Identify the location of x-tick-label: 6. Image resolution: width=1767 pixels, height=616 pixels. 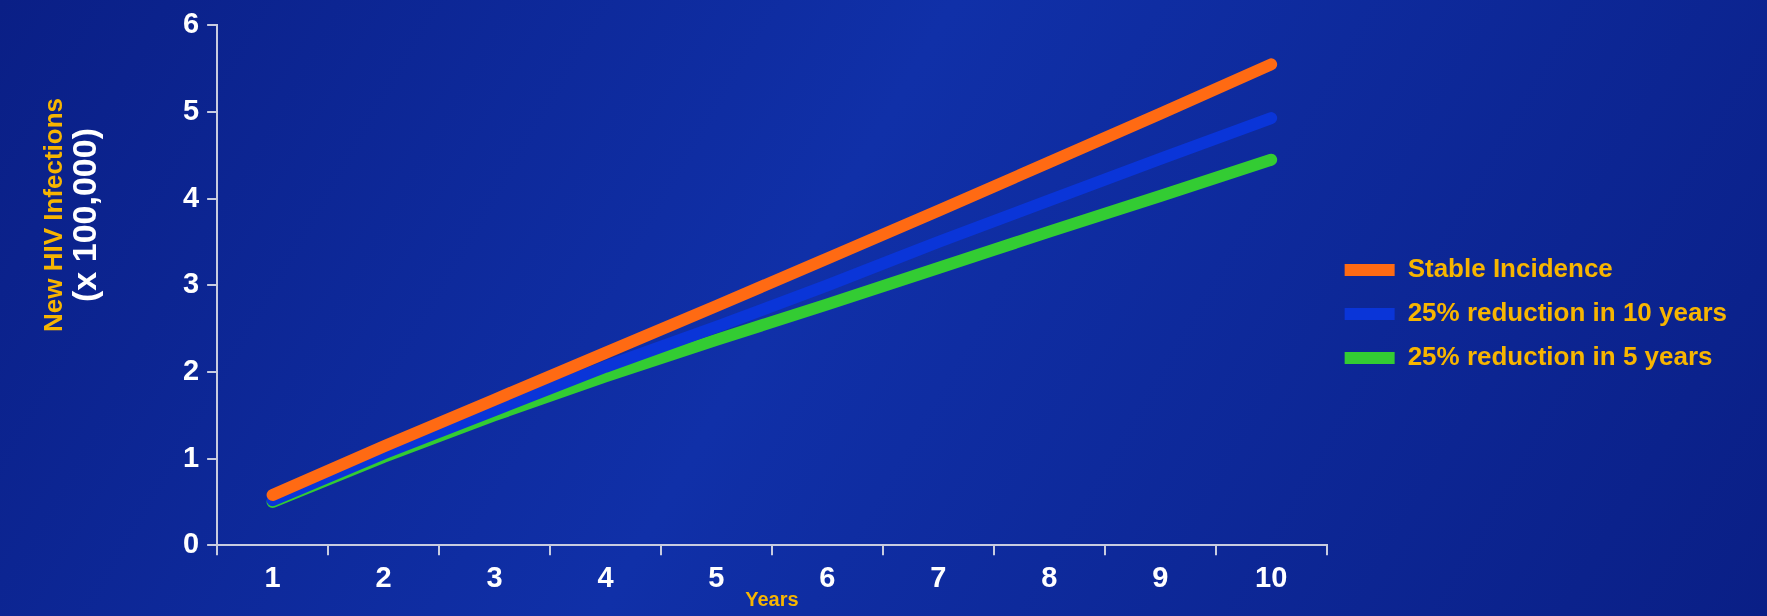
(827, 576).